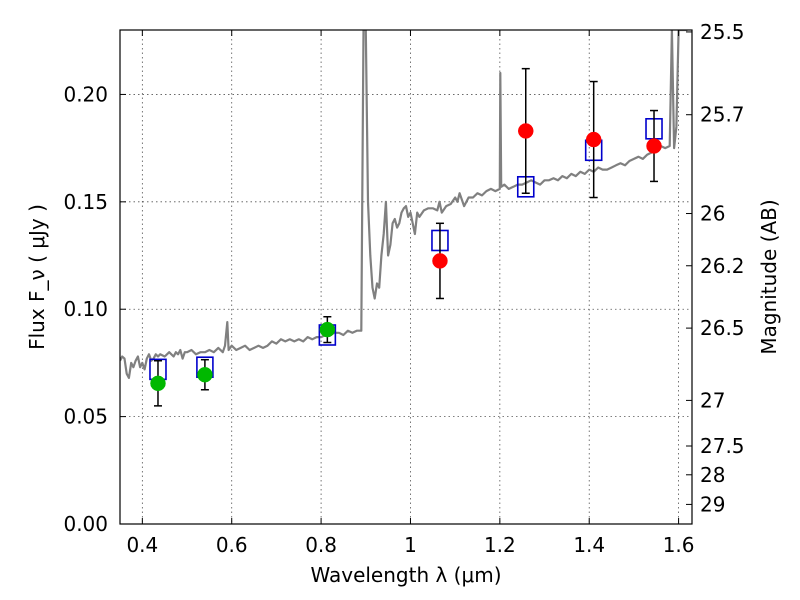 This screenshot has width=800, height=600. I want to click on y-tick-label: 0.20, so click(85, 94).